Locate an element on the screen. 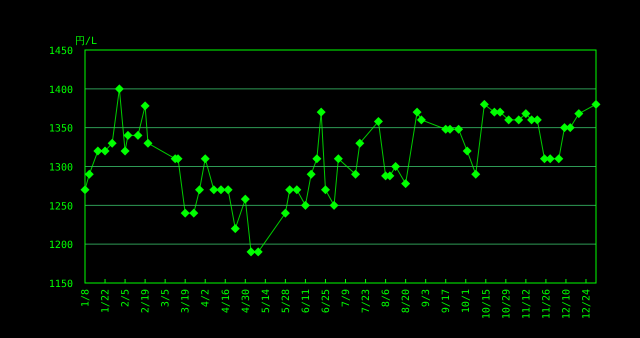  x-tick-label: 9/3 is located at coordinates (426, 298).